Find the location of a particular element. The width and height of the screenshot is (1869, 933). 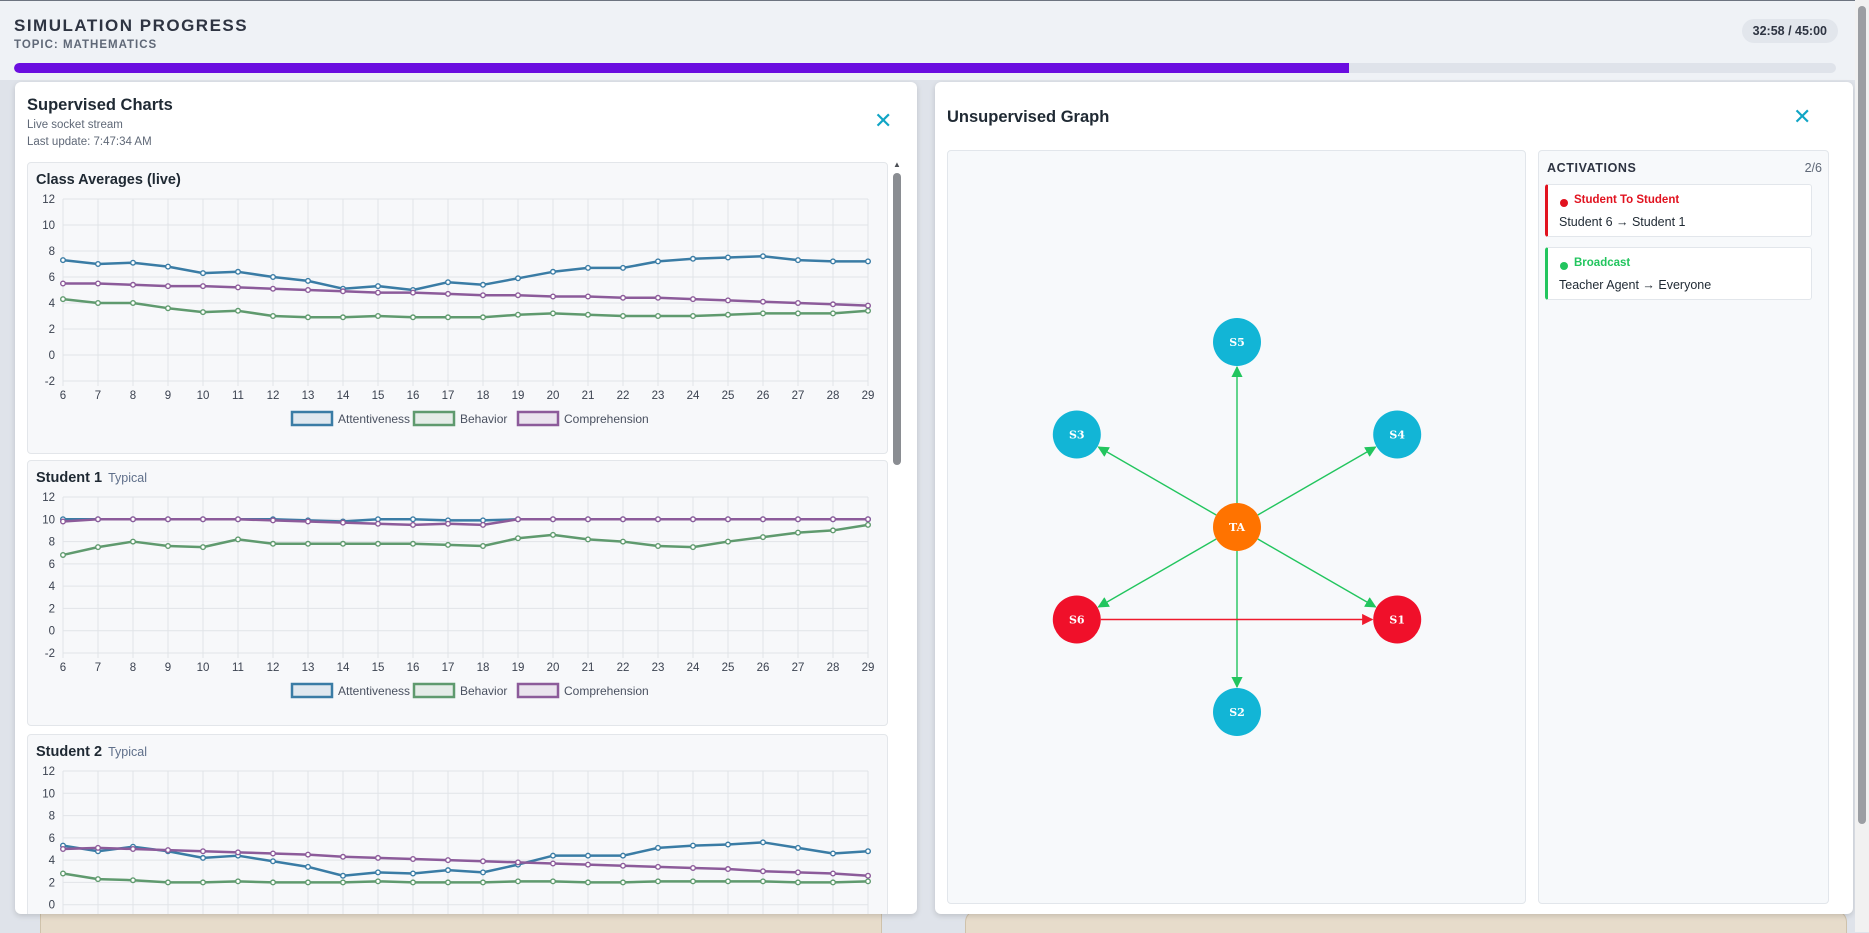

legend-label: Attentiveness is located at coordinates (374, 691).